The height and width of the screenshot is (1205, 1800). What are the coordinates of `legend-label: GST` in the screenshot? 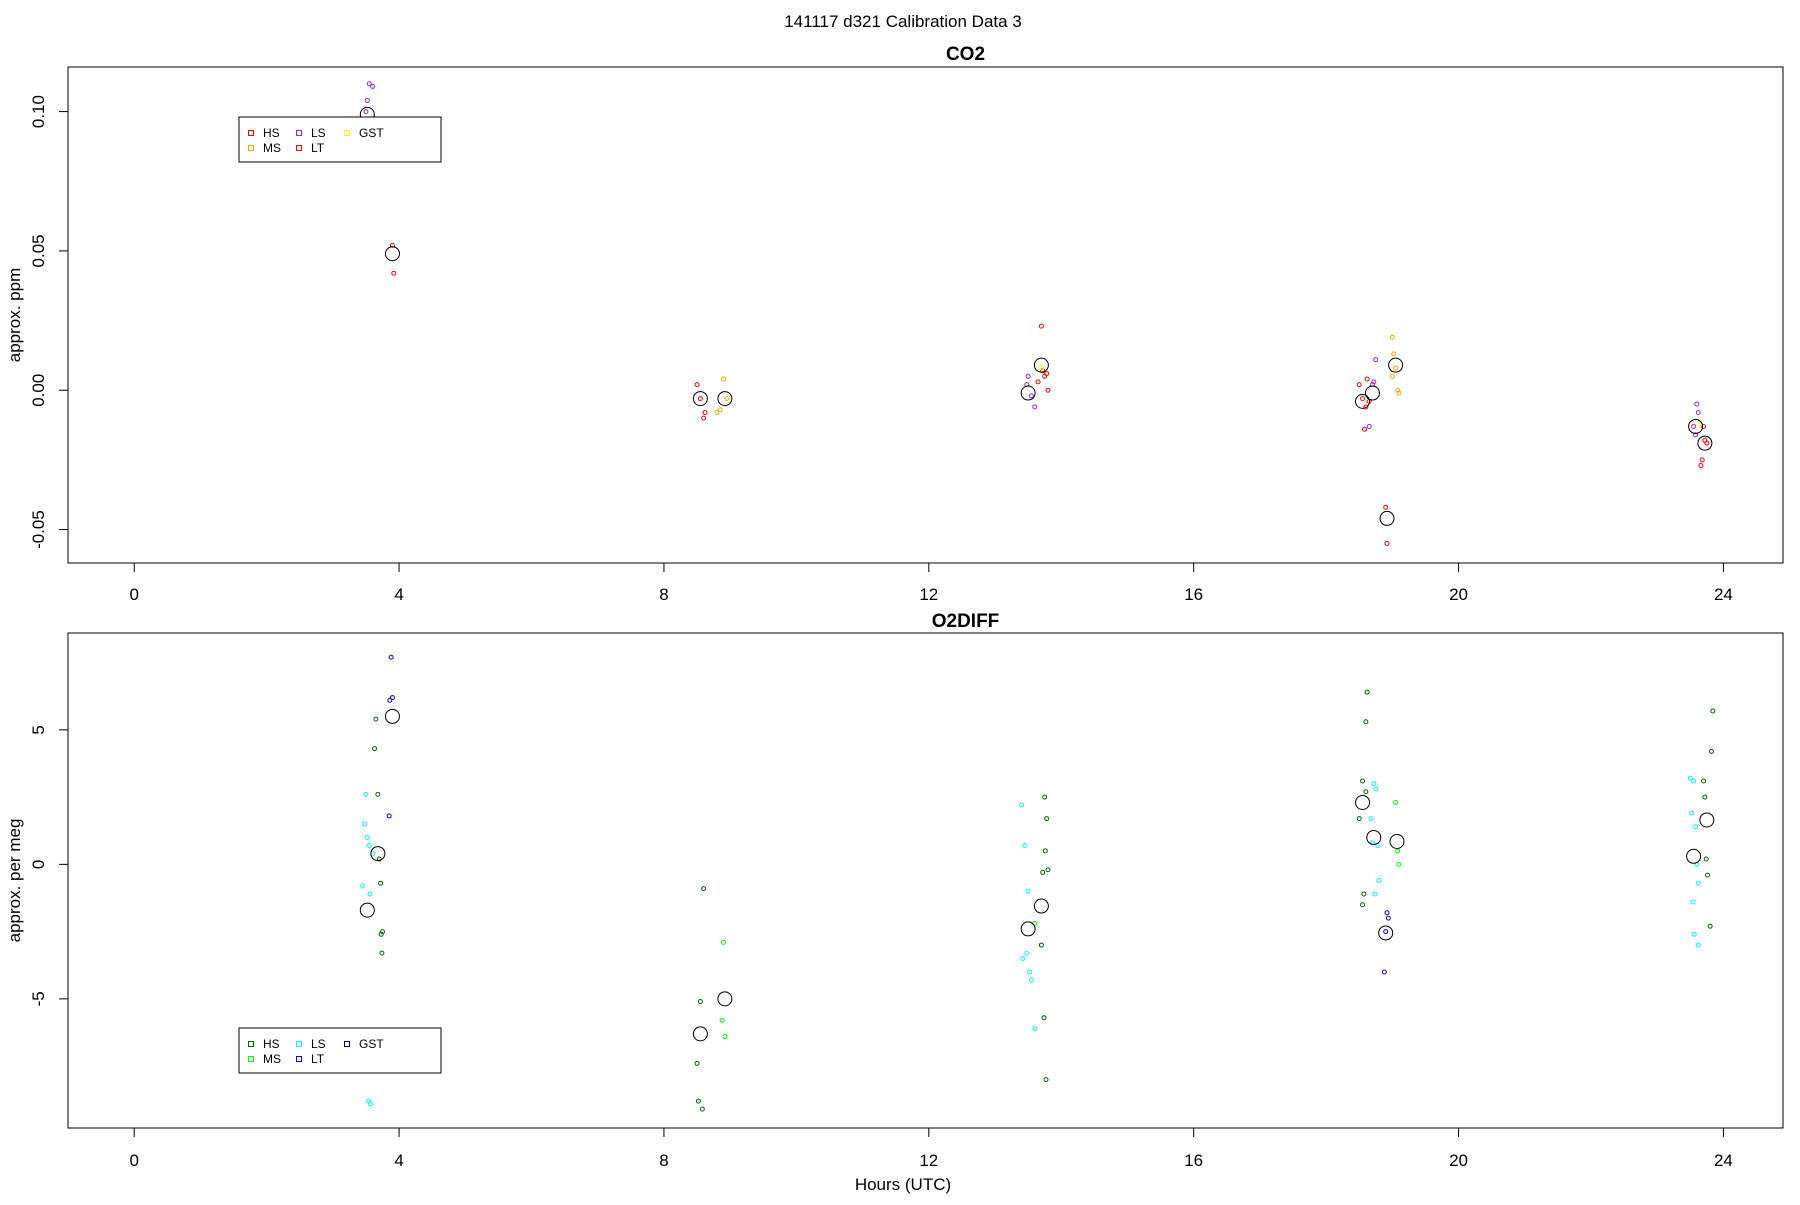 It's located at (371, 133).